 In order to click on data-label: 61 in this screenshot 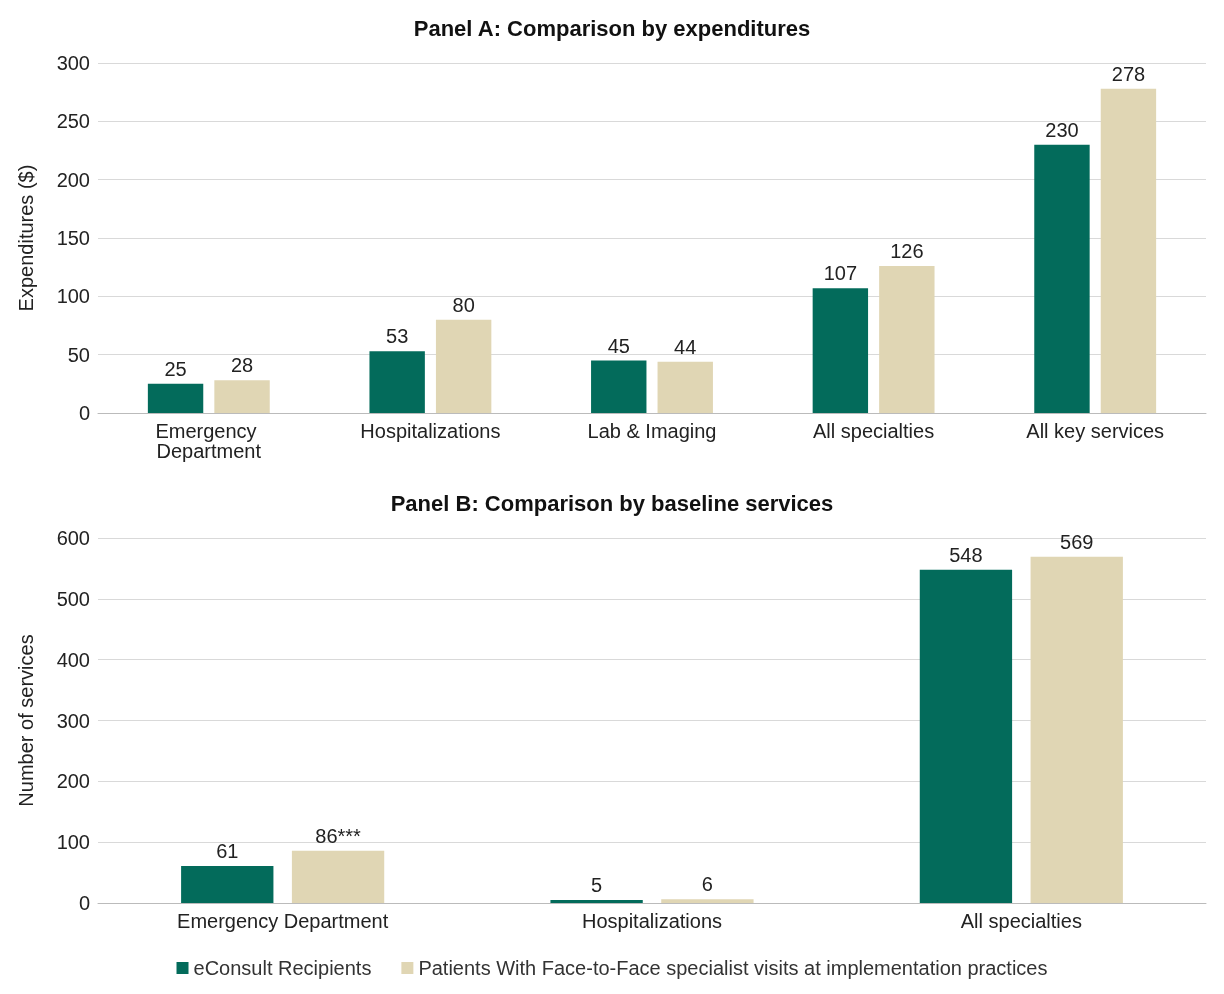, I will do `click(227, 850)`.